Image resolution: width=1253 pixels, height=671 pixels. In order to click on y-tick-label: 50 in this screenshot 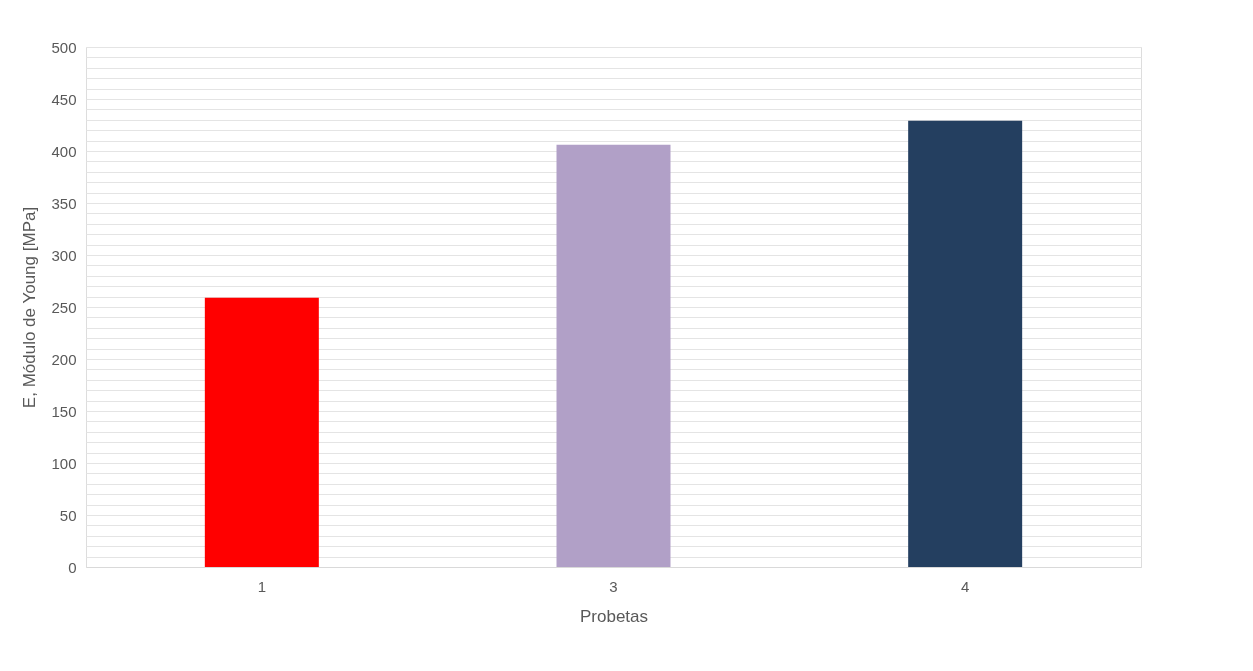, I will do `click(68, 515)`.